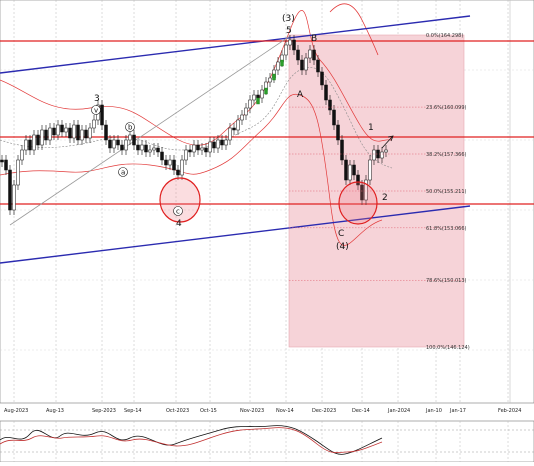  I want to click on channel-lower, so click(235, 234).